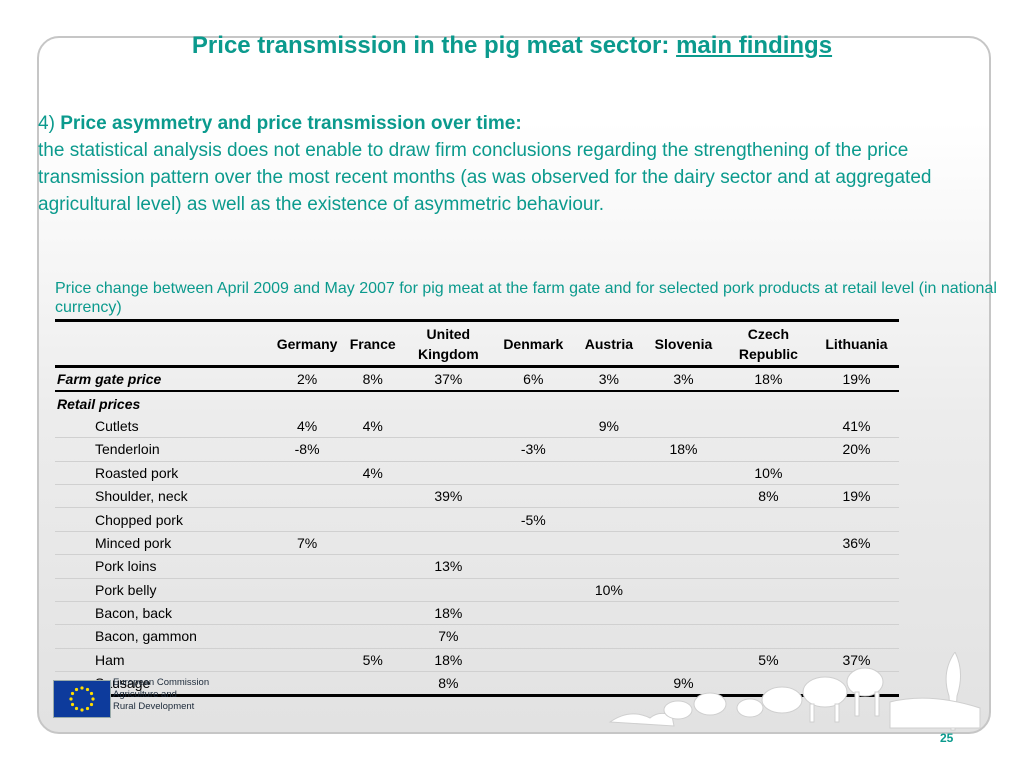 The width and height of the screenshot is (1024, 768). I want to click on row-label: Bacon, gammon, so click(164, 636).